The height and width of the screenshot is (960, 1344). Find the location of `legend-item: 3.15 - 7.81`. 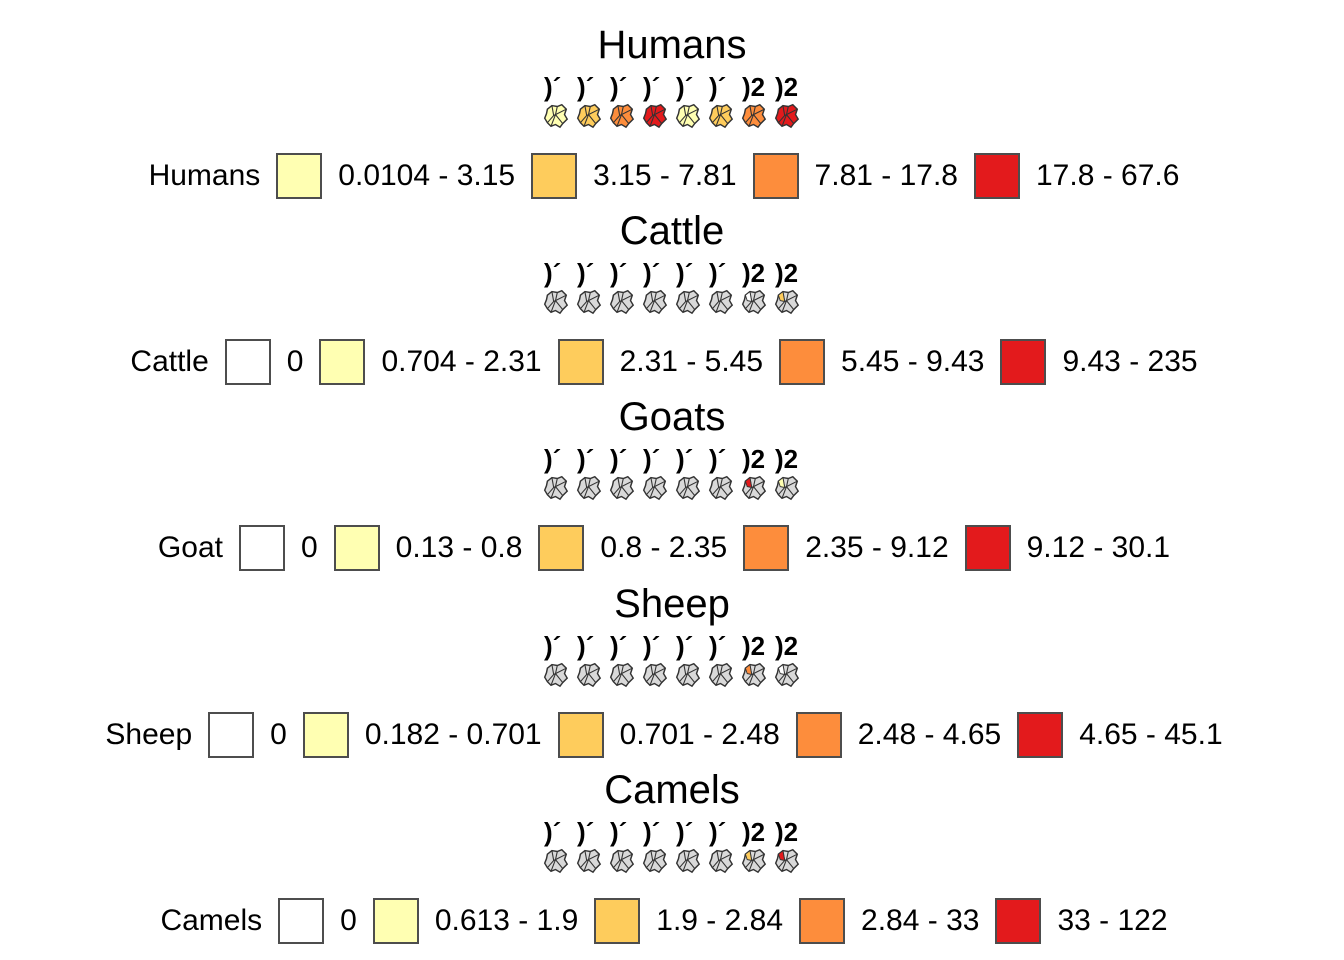

legend-item: 3.15 - 7.81 is located at coordinates (634, 176).